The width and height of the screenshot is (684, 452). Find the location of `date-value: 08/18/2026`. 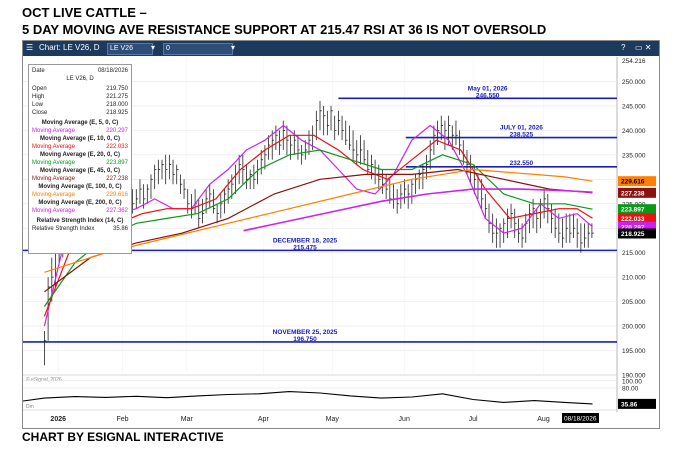

date-value: 08/18/2026 is located at coordinates (112, 71).